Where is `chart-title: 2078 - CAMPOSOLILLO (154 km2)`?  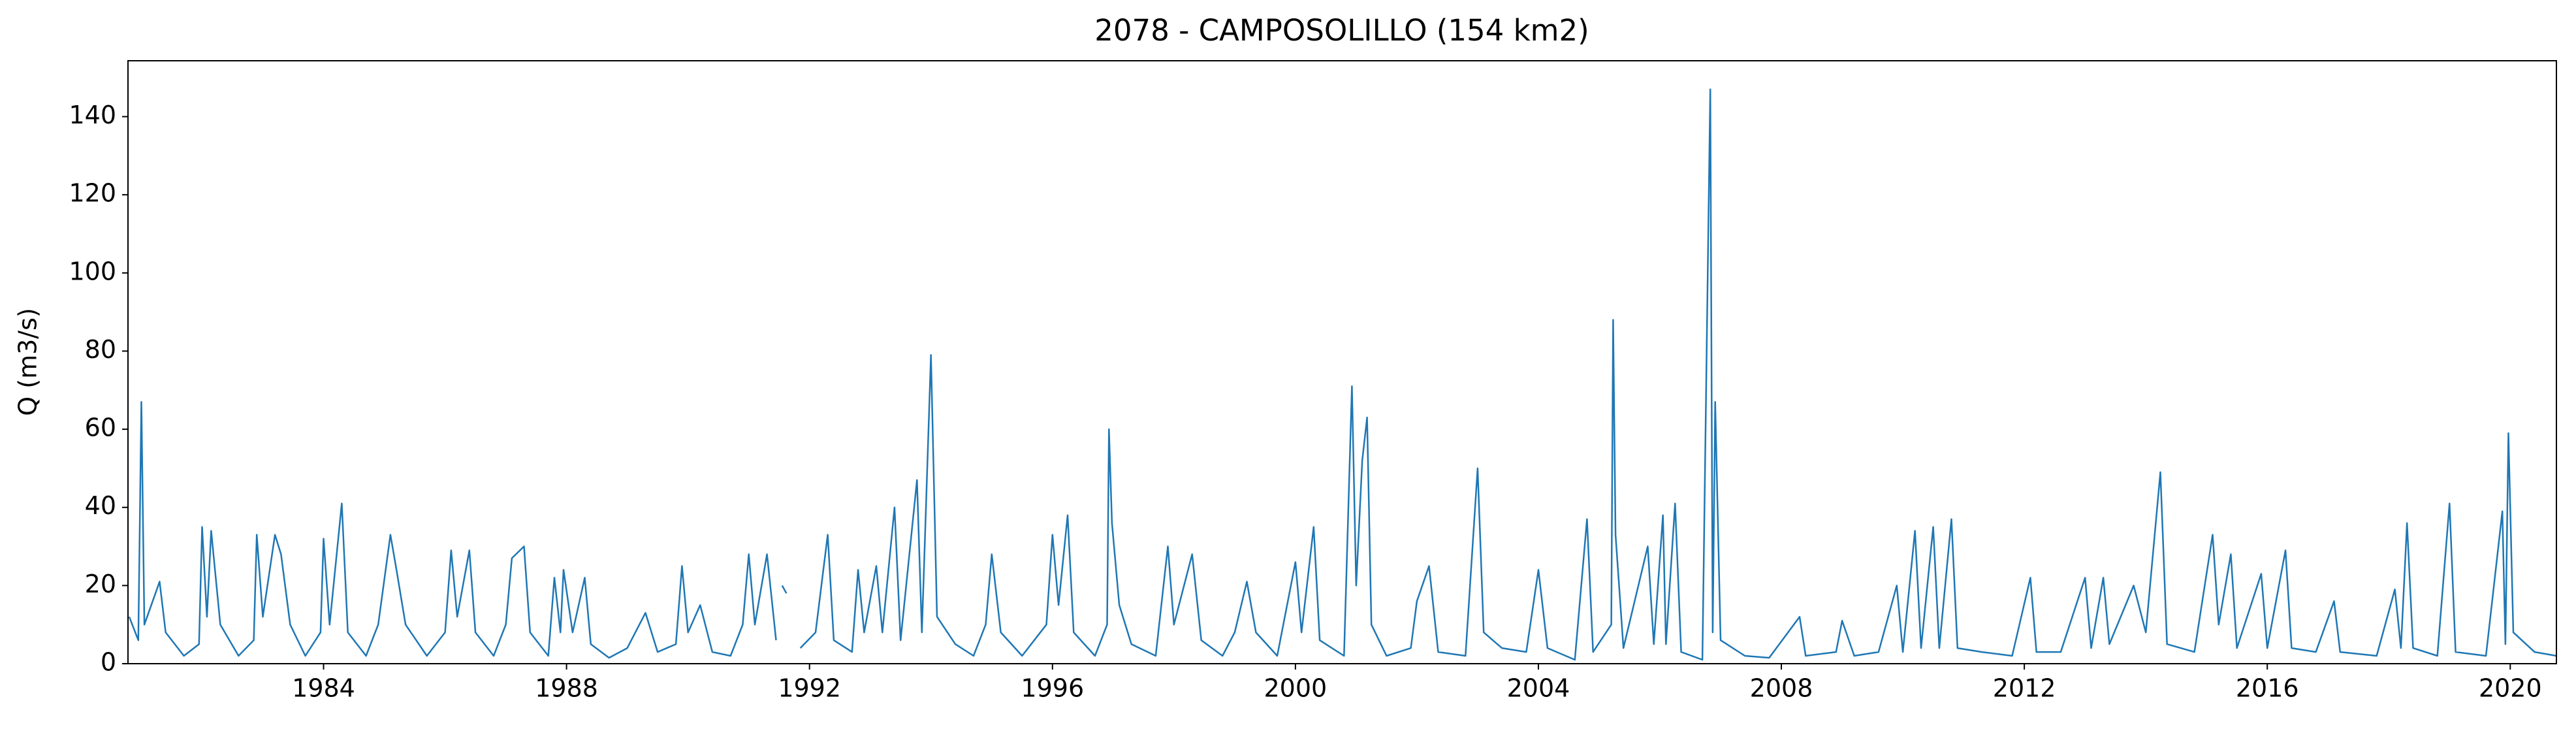 chart-title: 2078 - CAMPOSOLILLO (154 km2) is located at coordinates (1342, 30).